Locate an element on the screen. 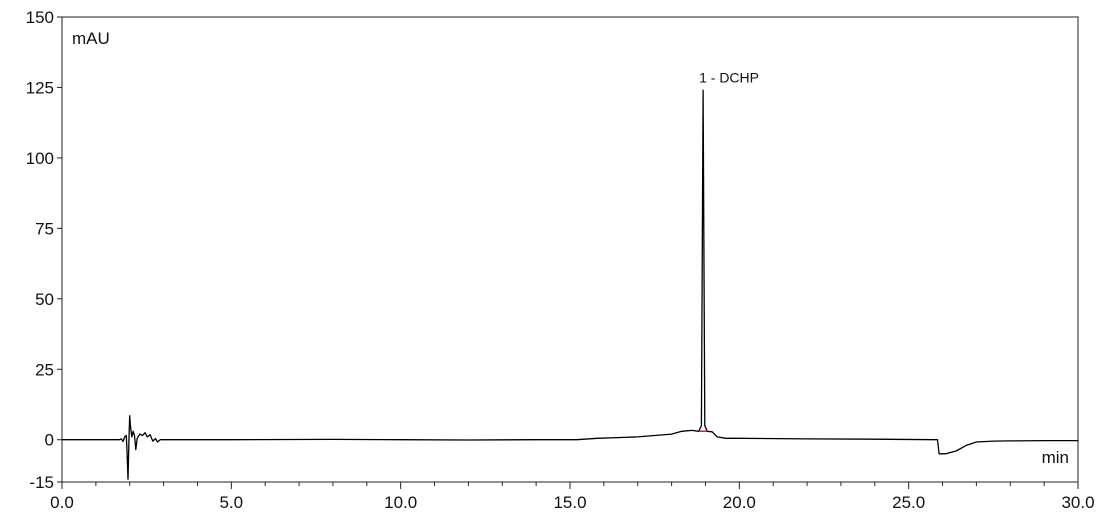 Image resolution: width=1107 pixels, height=517 pixels. x-tick-label: 15.0 is located at coordinates (569, 502).